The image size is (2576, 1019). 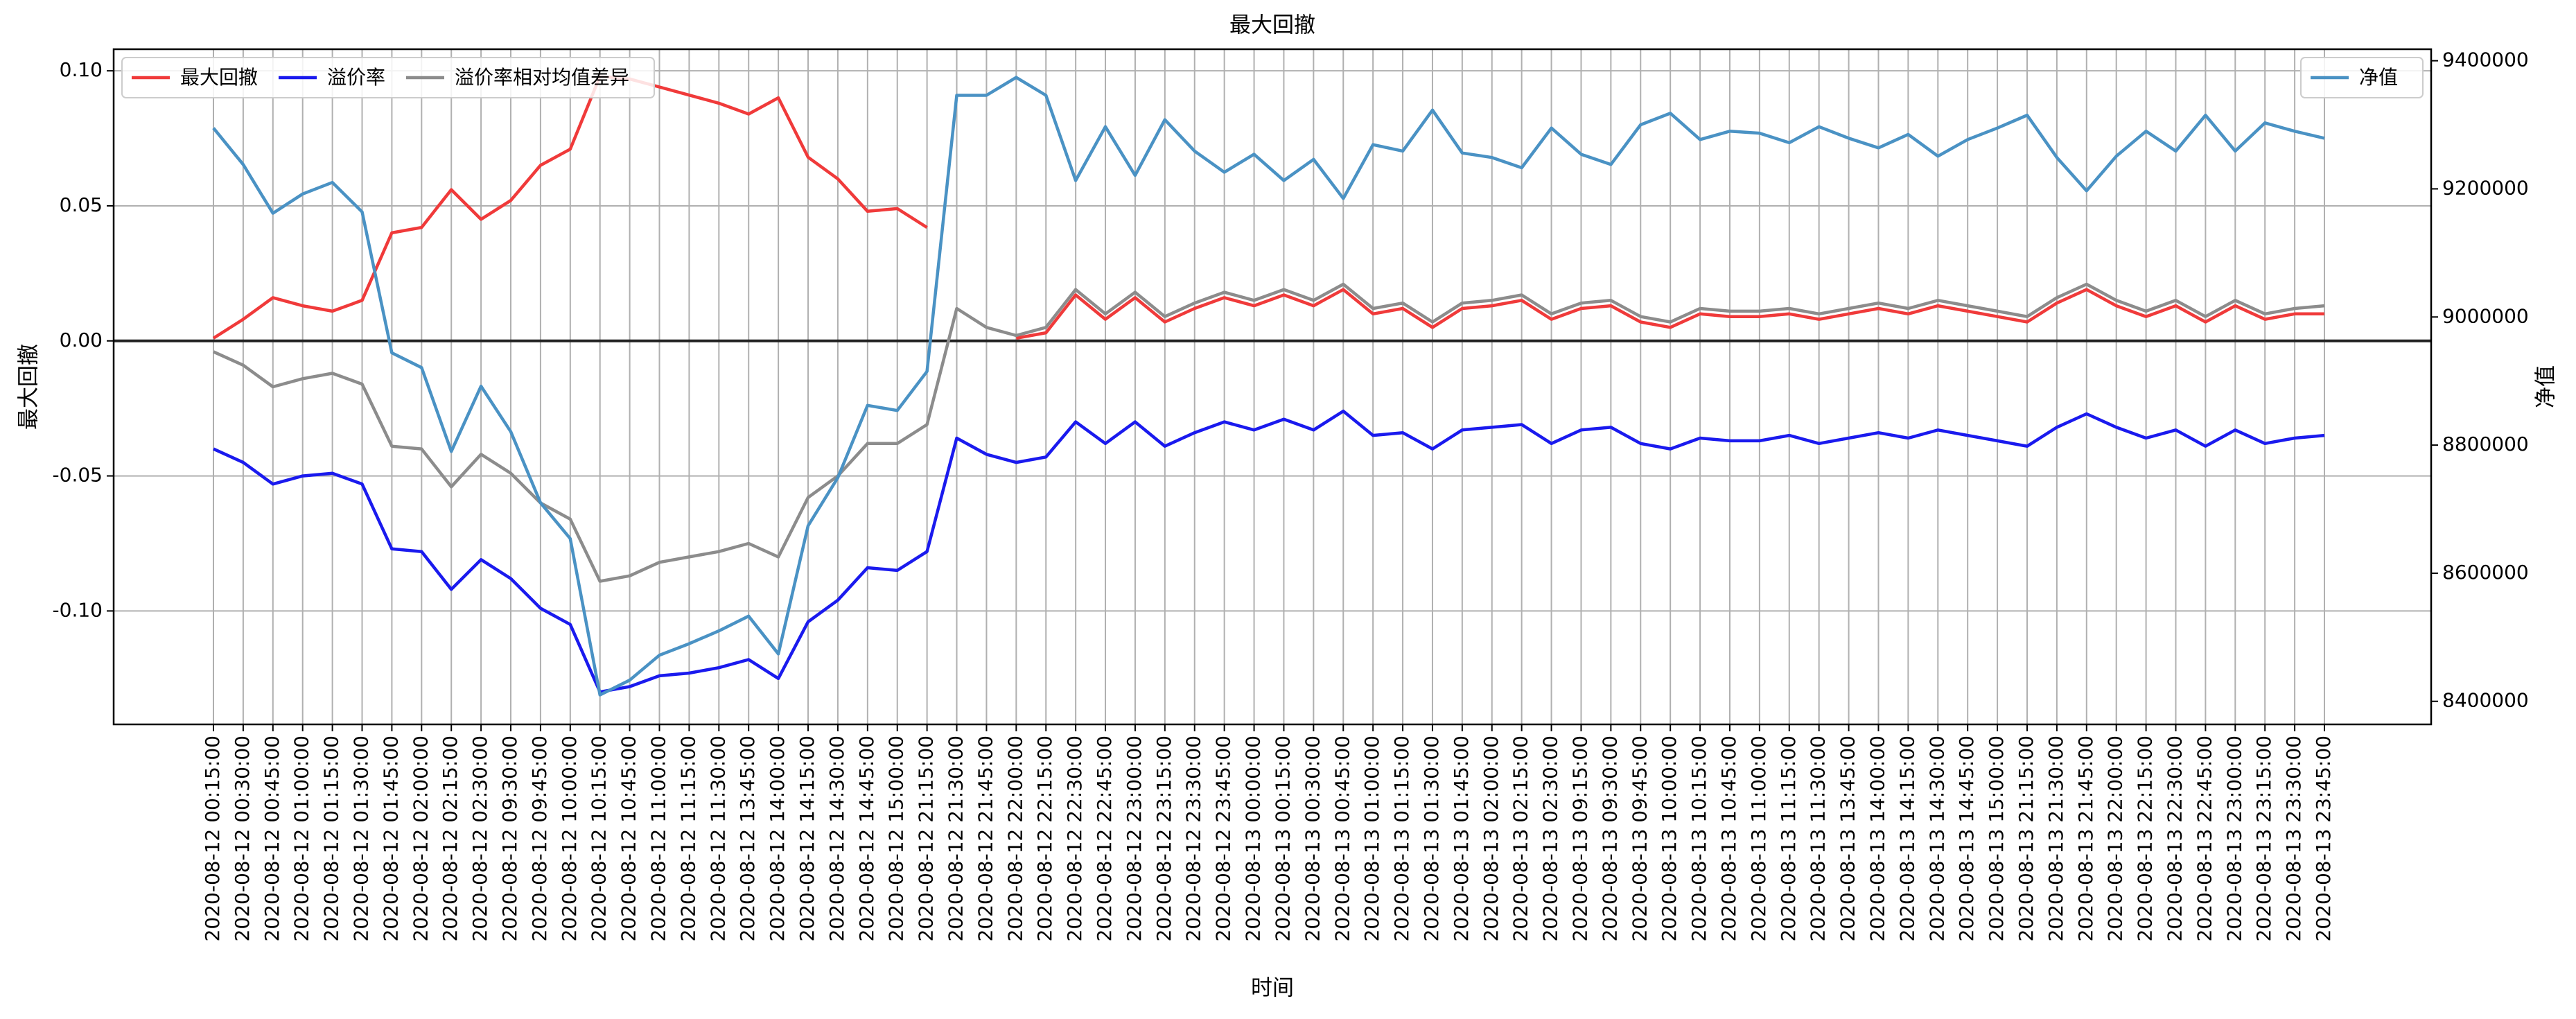 What do you see at coordinates (212, 838) in the screenshot?
I see `x-tick-label: 2020-08-12 00:15:00` at bounding box center [212, 838].